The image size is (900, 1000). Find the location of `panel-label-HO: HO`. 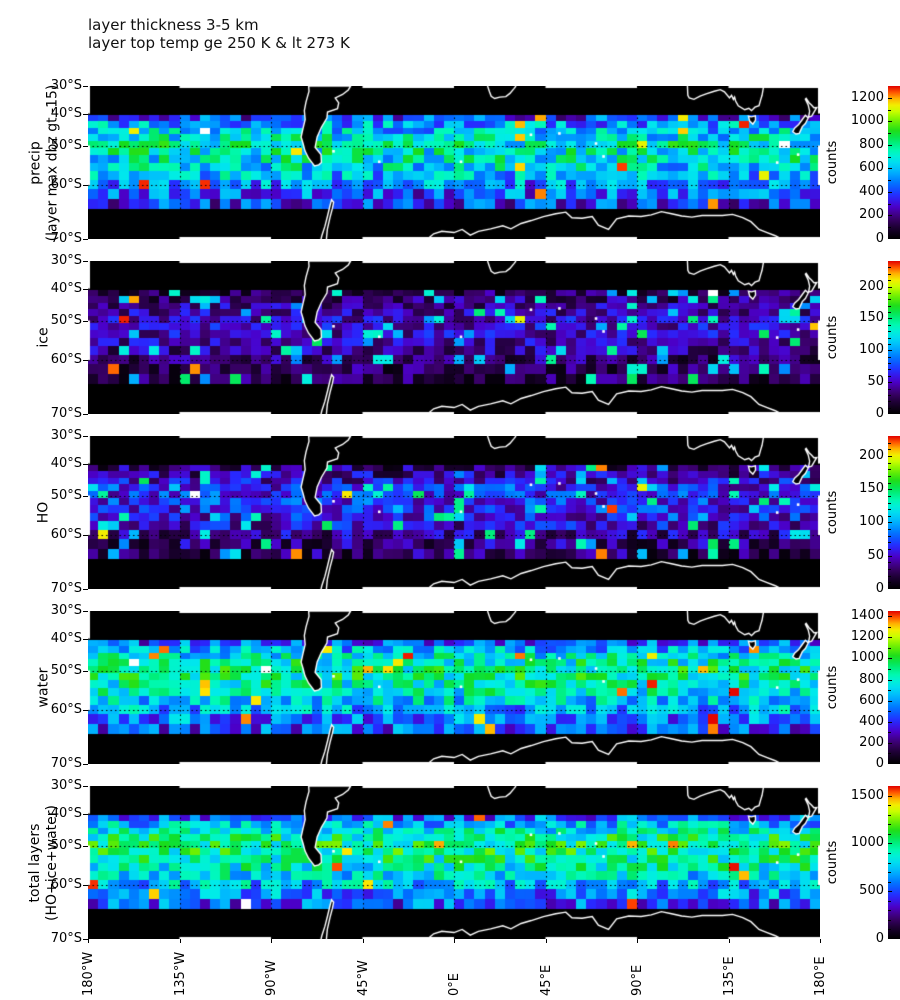

panel-label-HO: HO is located at coordinates (43, 513).